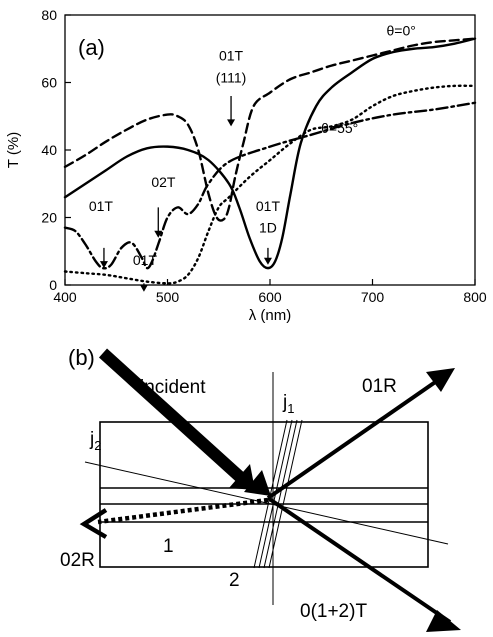 The width and height of the screenshot is (493, 637). Describe the element at coordinates (163, 182) in the screenshot. I see `annotation-label: 02T` at that location.